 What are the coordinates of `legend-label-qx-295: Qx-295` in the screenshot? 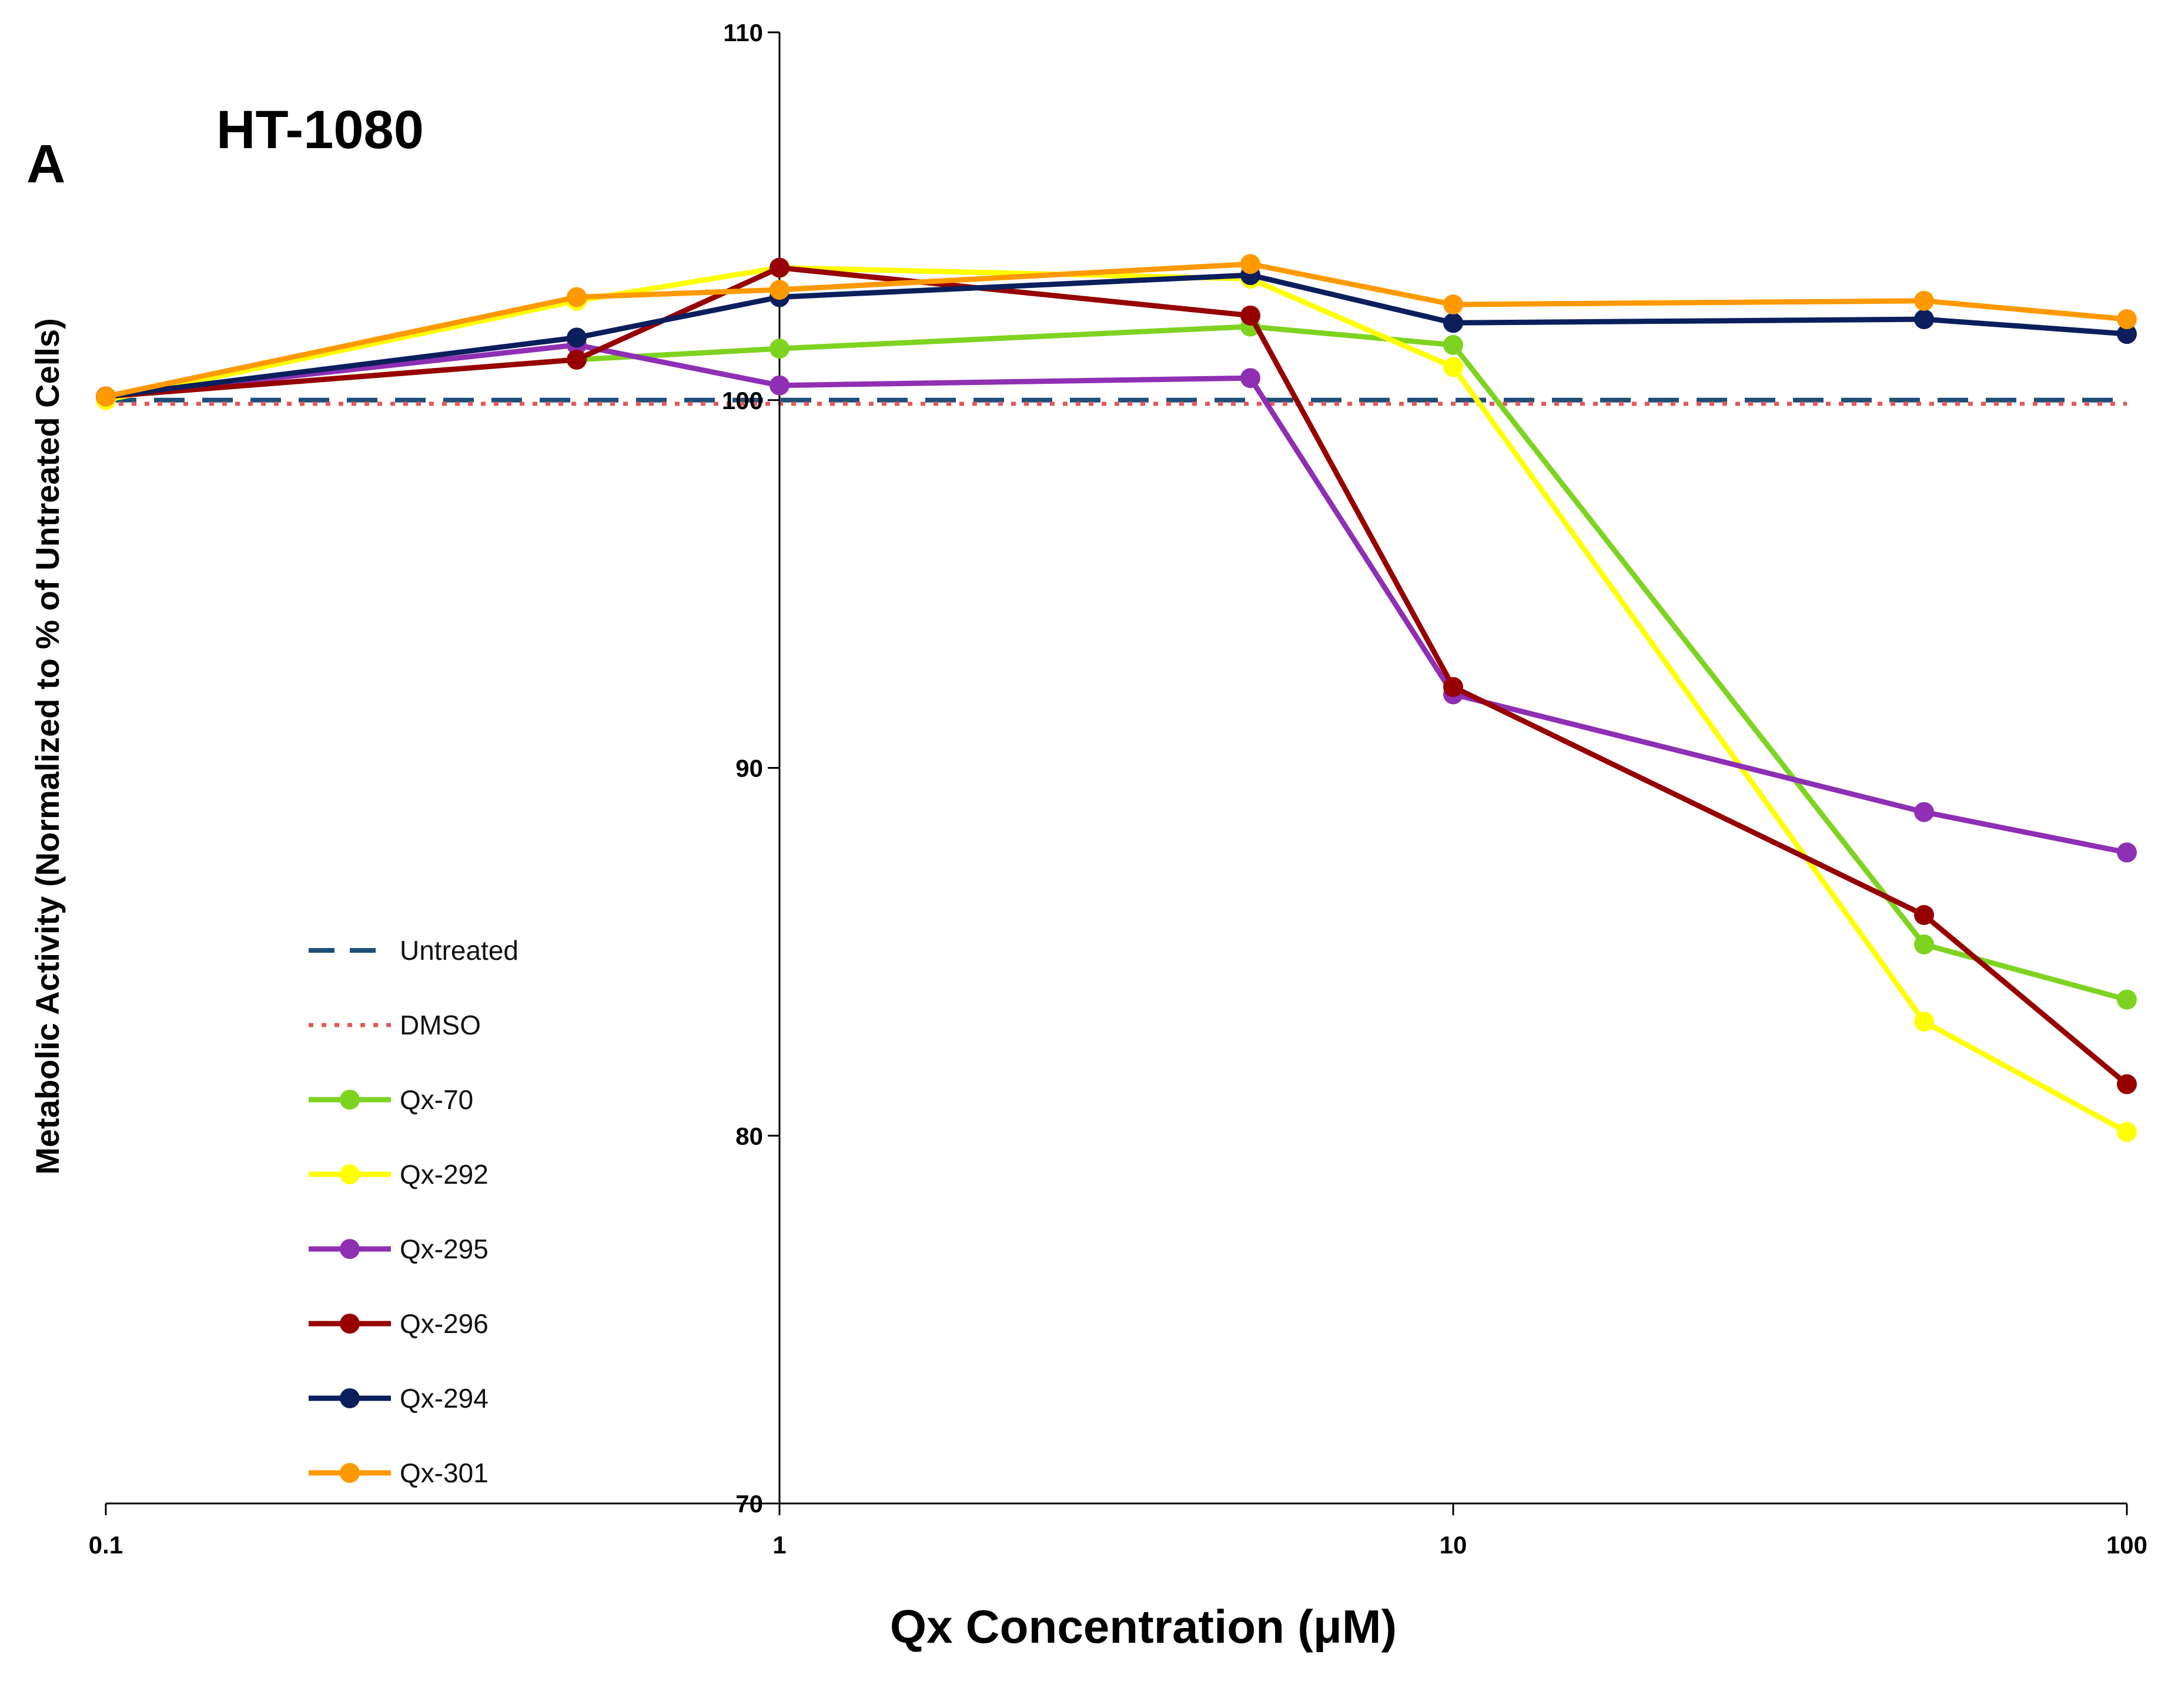 It's located at (445, 1249).